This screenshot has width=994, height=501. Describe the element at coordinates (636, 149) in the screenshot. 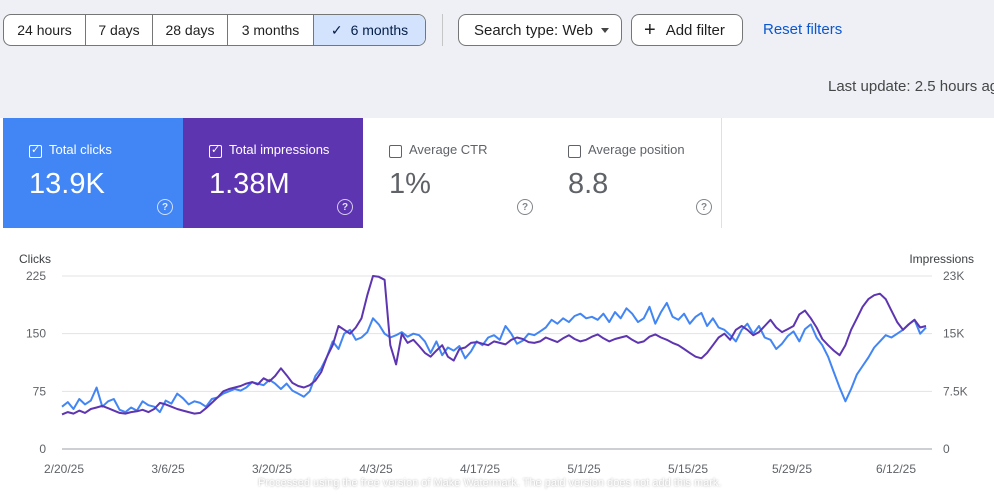

I see `metric-label: Average position` at that location.